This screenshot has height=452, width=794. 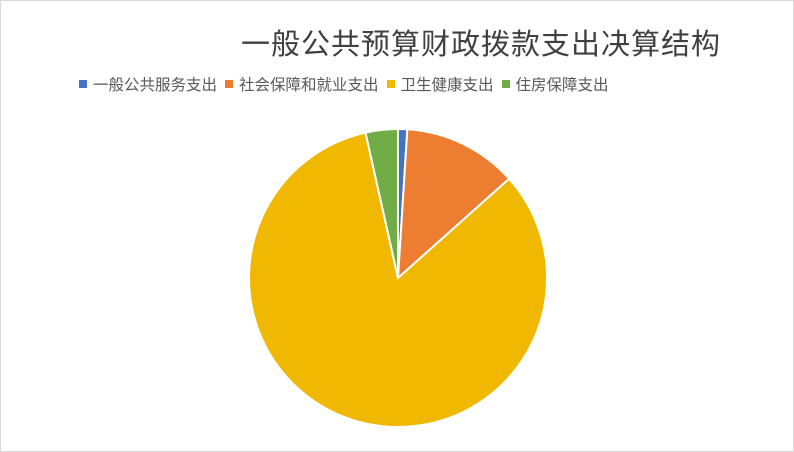 I want to click on legend-item: 卫生健康支出, so click(x=440, y=84).